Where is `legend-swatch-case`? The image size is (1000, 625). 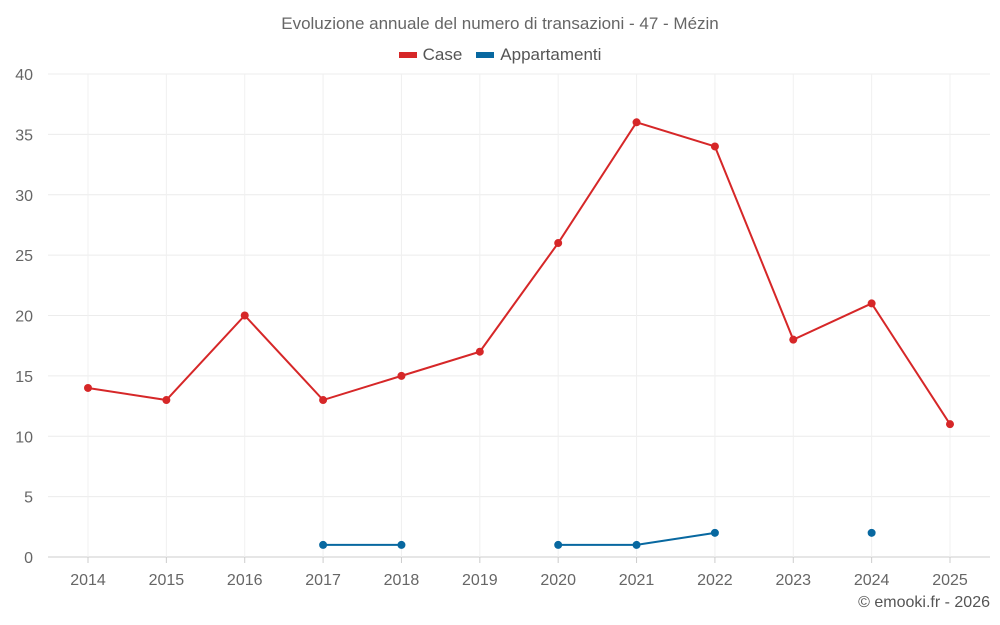 legend-swatch-case is located at coordinates (407, 55).